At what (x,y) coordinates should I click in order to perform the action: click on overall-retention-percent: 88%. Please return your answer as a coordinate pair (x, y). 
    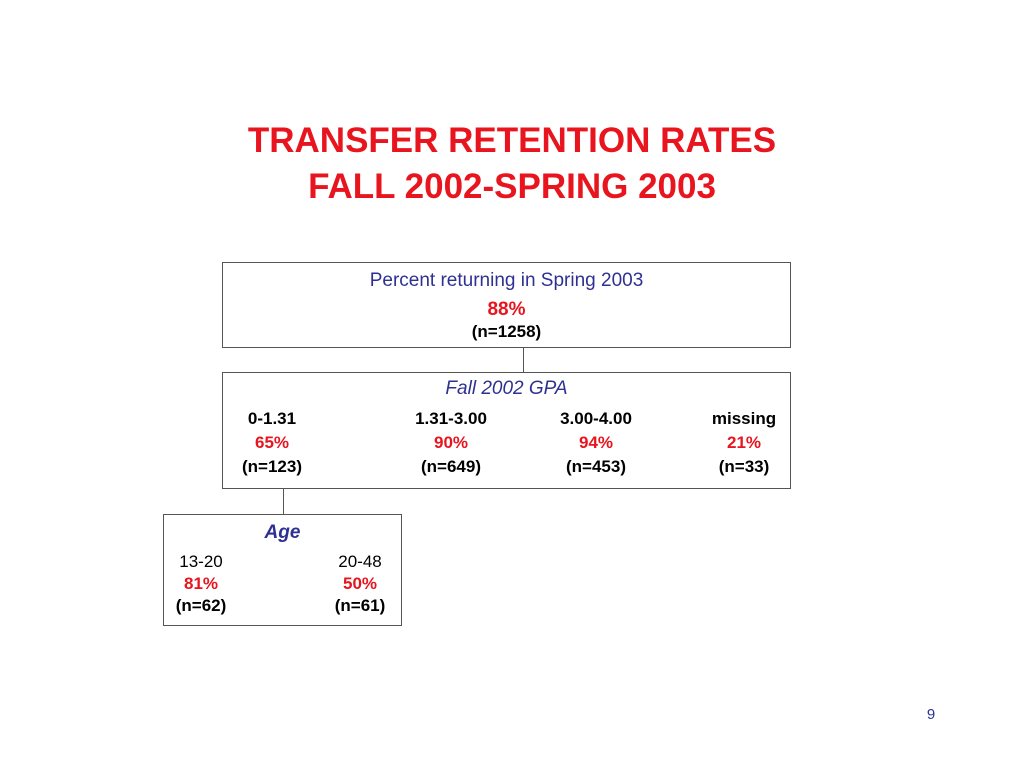
    Looking at the image, I should click on (506, 309).